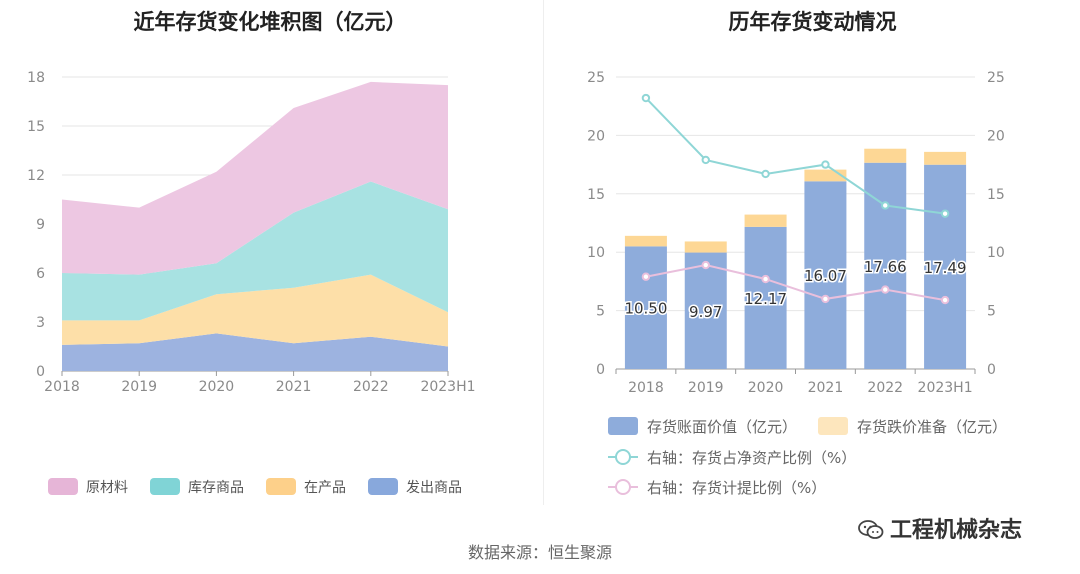  What do you see at coordinates (885, 267) in the screenshot?
I see `bar-value-label: 17.66` at bounding box center [885, 267].